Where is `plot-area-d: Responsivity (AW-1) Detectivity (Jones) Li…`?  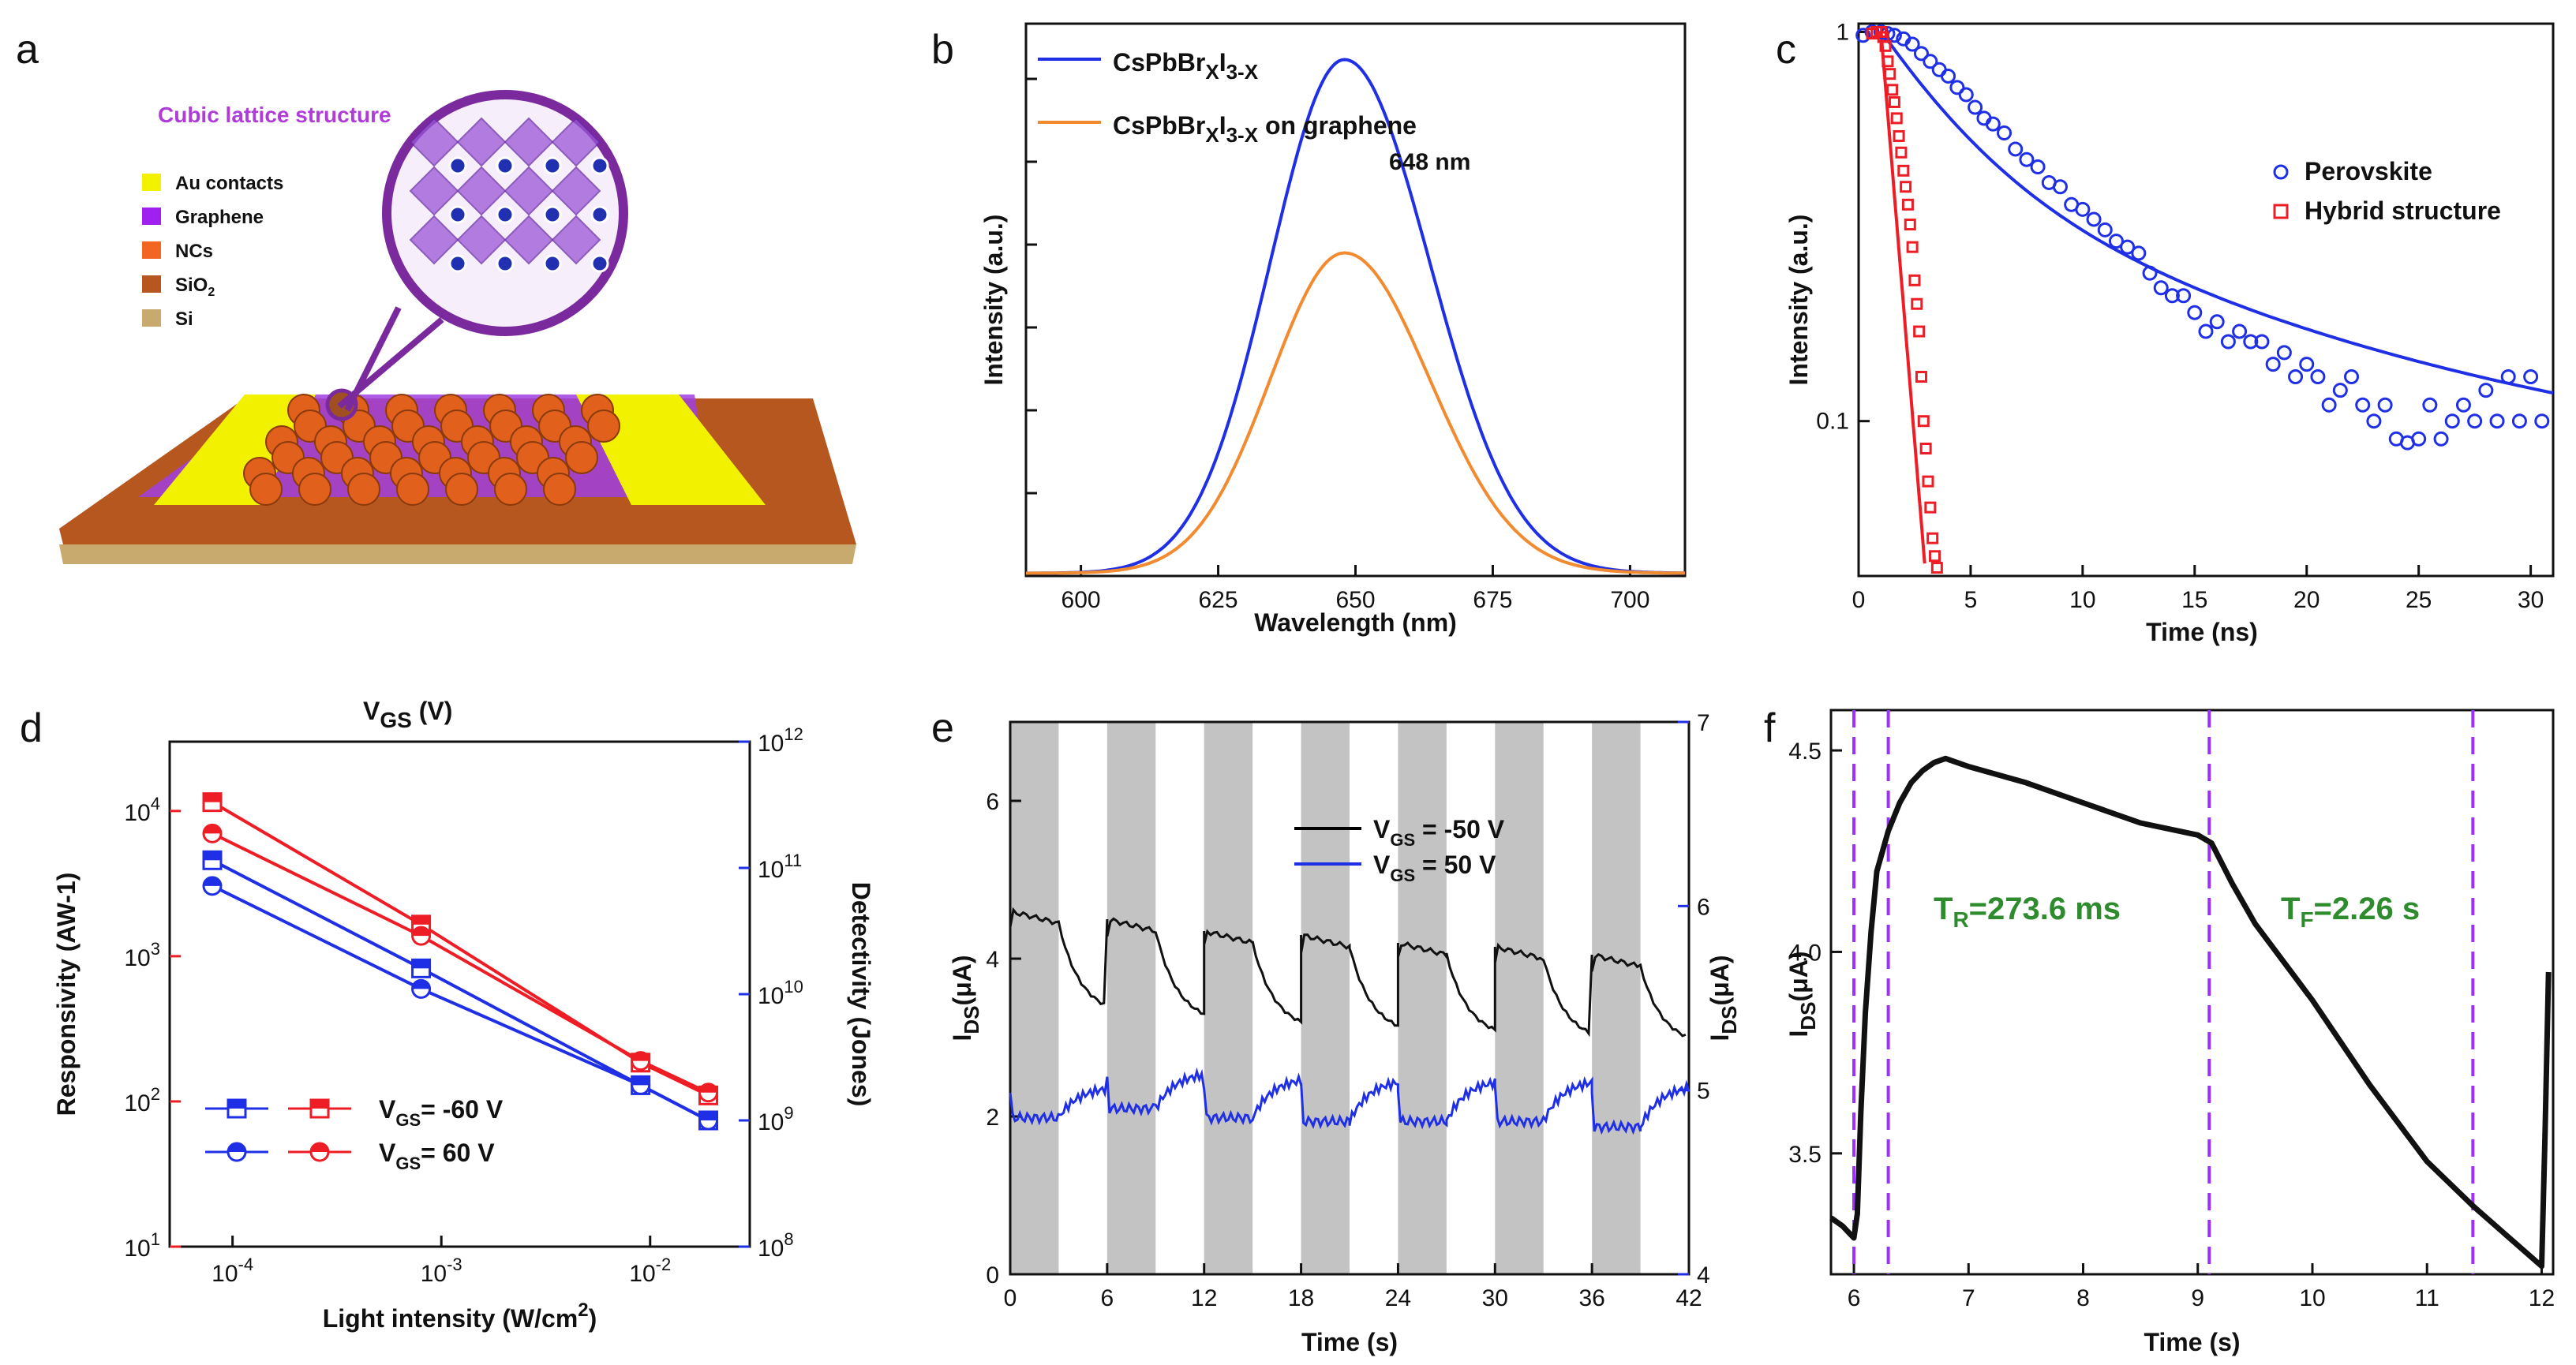
plot-area-d: Responsivity (AW-1) Detectivity (Jones) Li… is located at coordinates (463, 1028).